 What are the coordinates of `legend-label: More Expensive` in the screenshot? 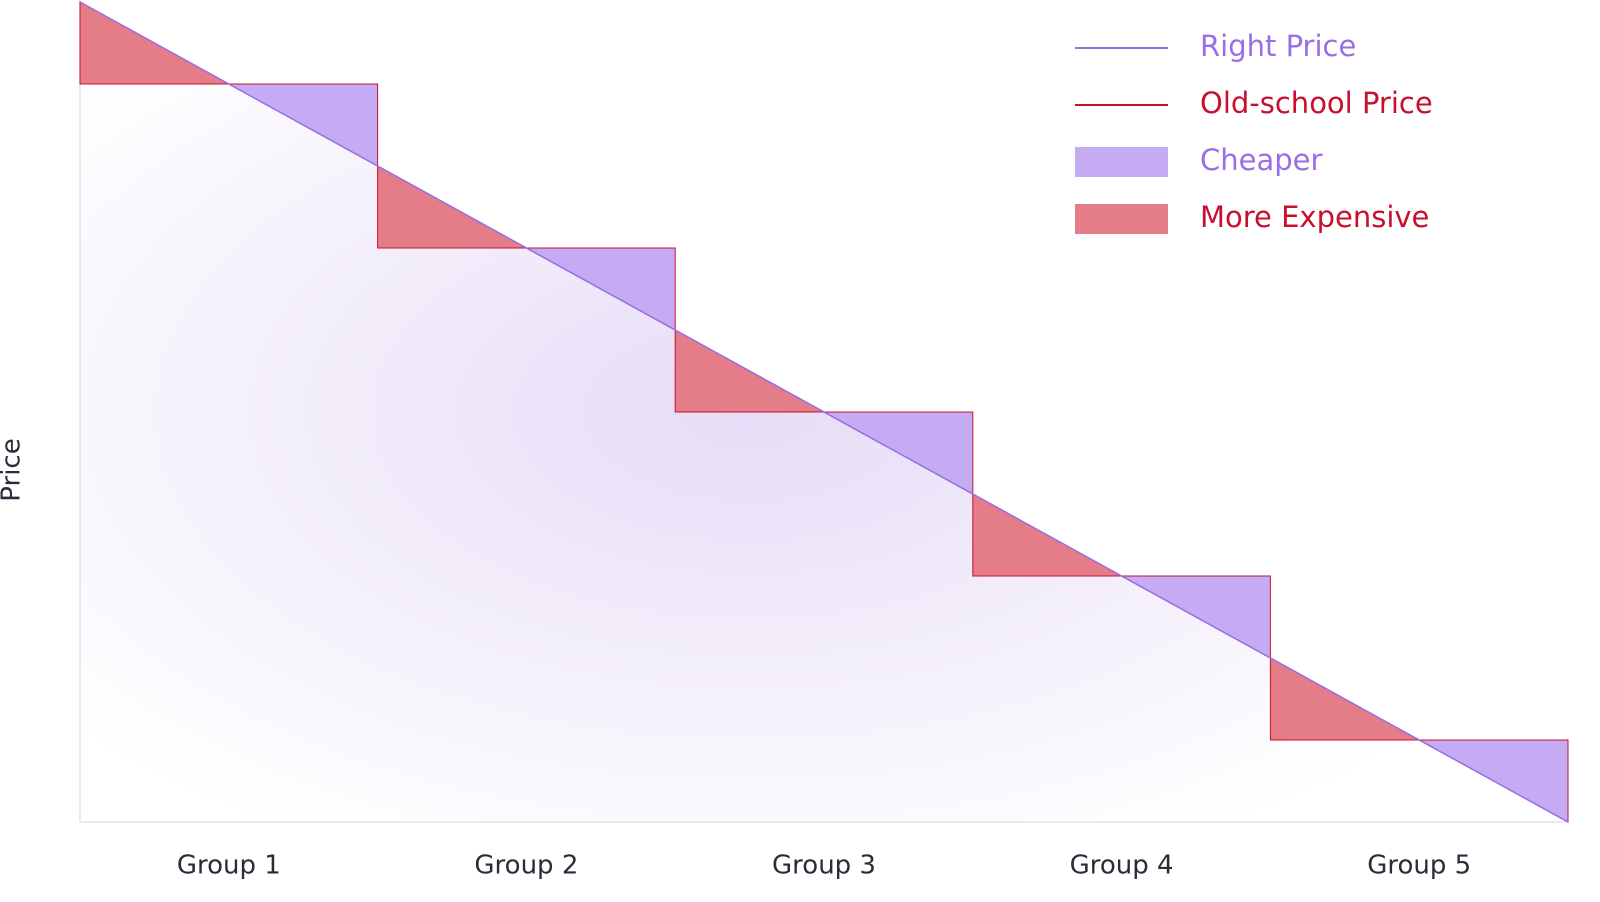 It's located at (1314, 217).